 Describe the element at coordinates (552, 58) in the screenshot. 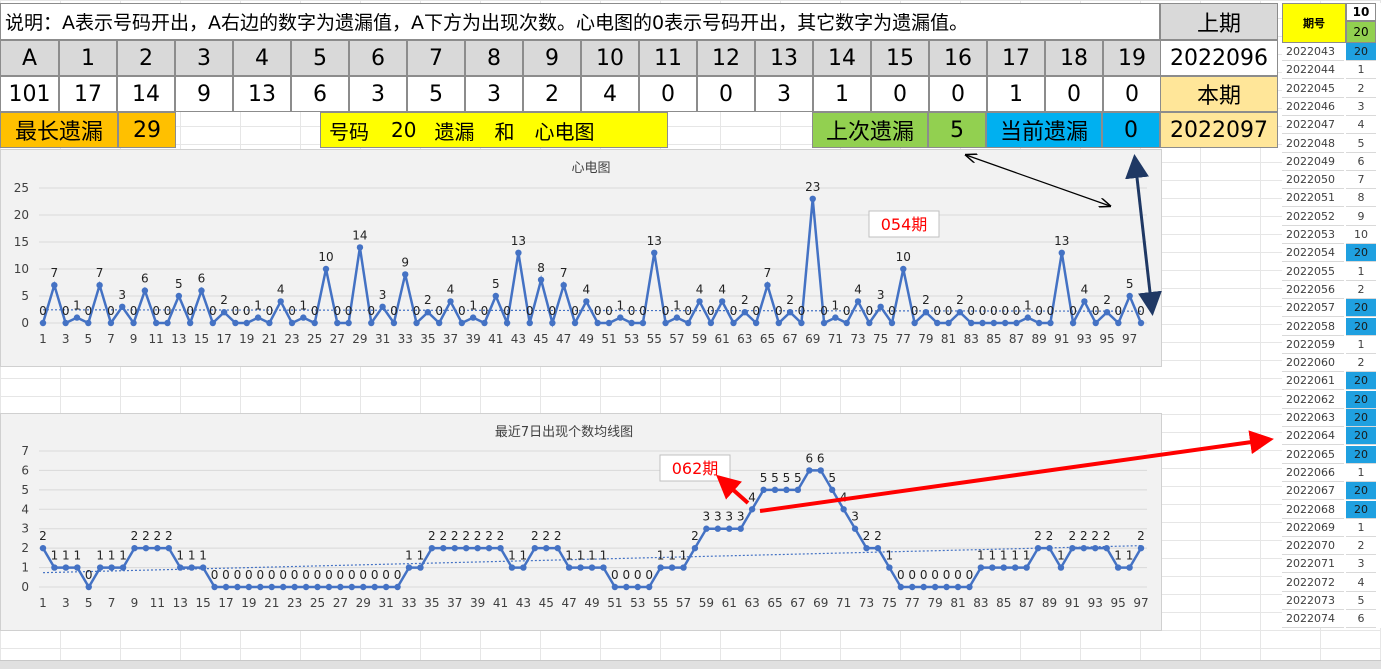

I see `header-cell: 9` at that location.